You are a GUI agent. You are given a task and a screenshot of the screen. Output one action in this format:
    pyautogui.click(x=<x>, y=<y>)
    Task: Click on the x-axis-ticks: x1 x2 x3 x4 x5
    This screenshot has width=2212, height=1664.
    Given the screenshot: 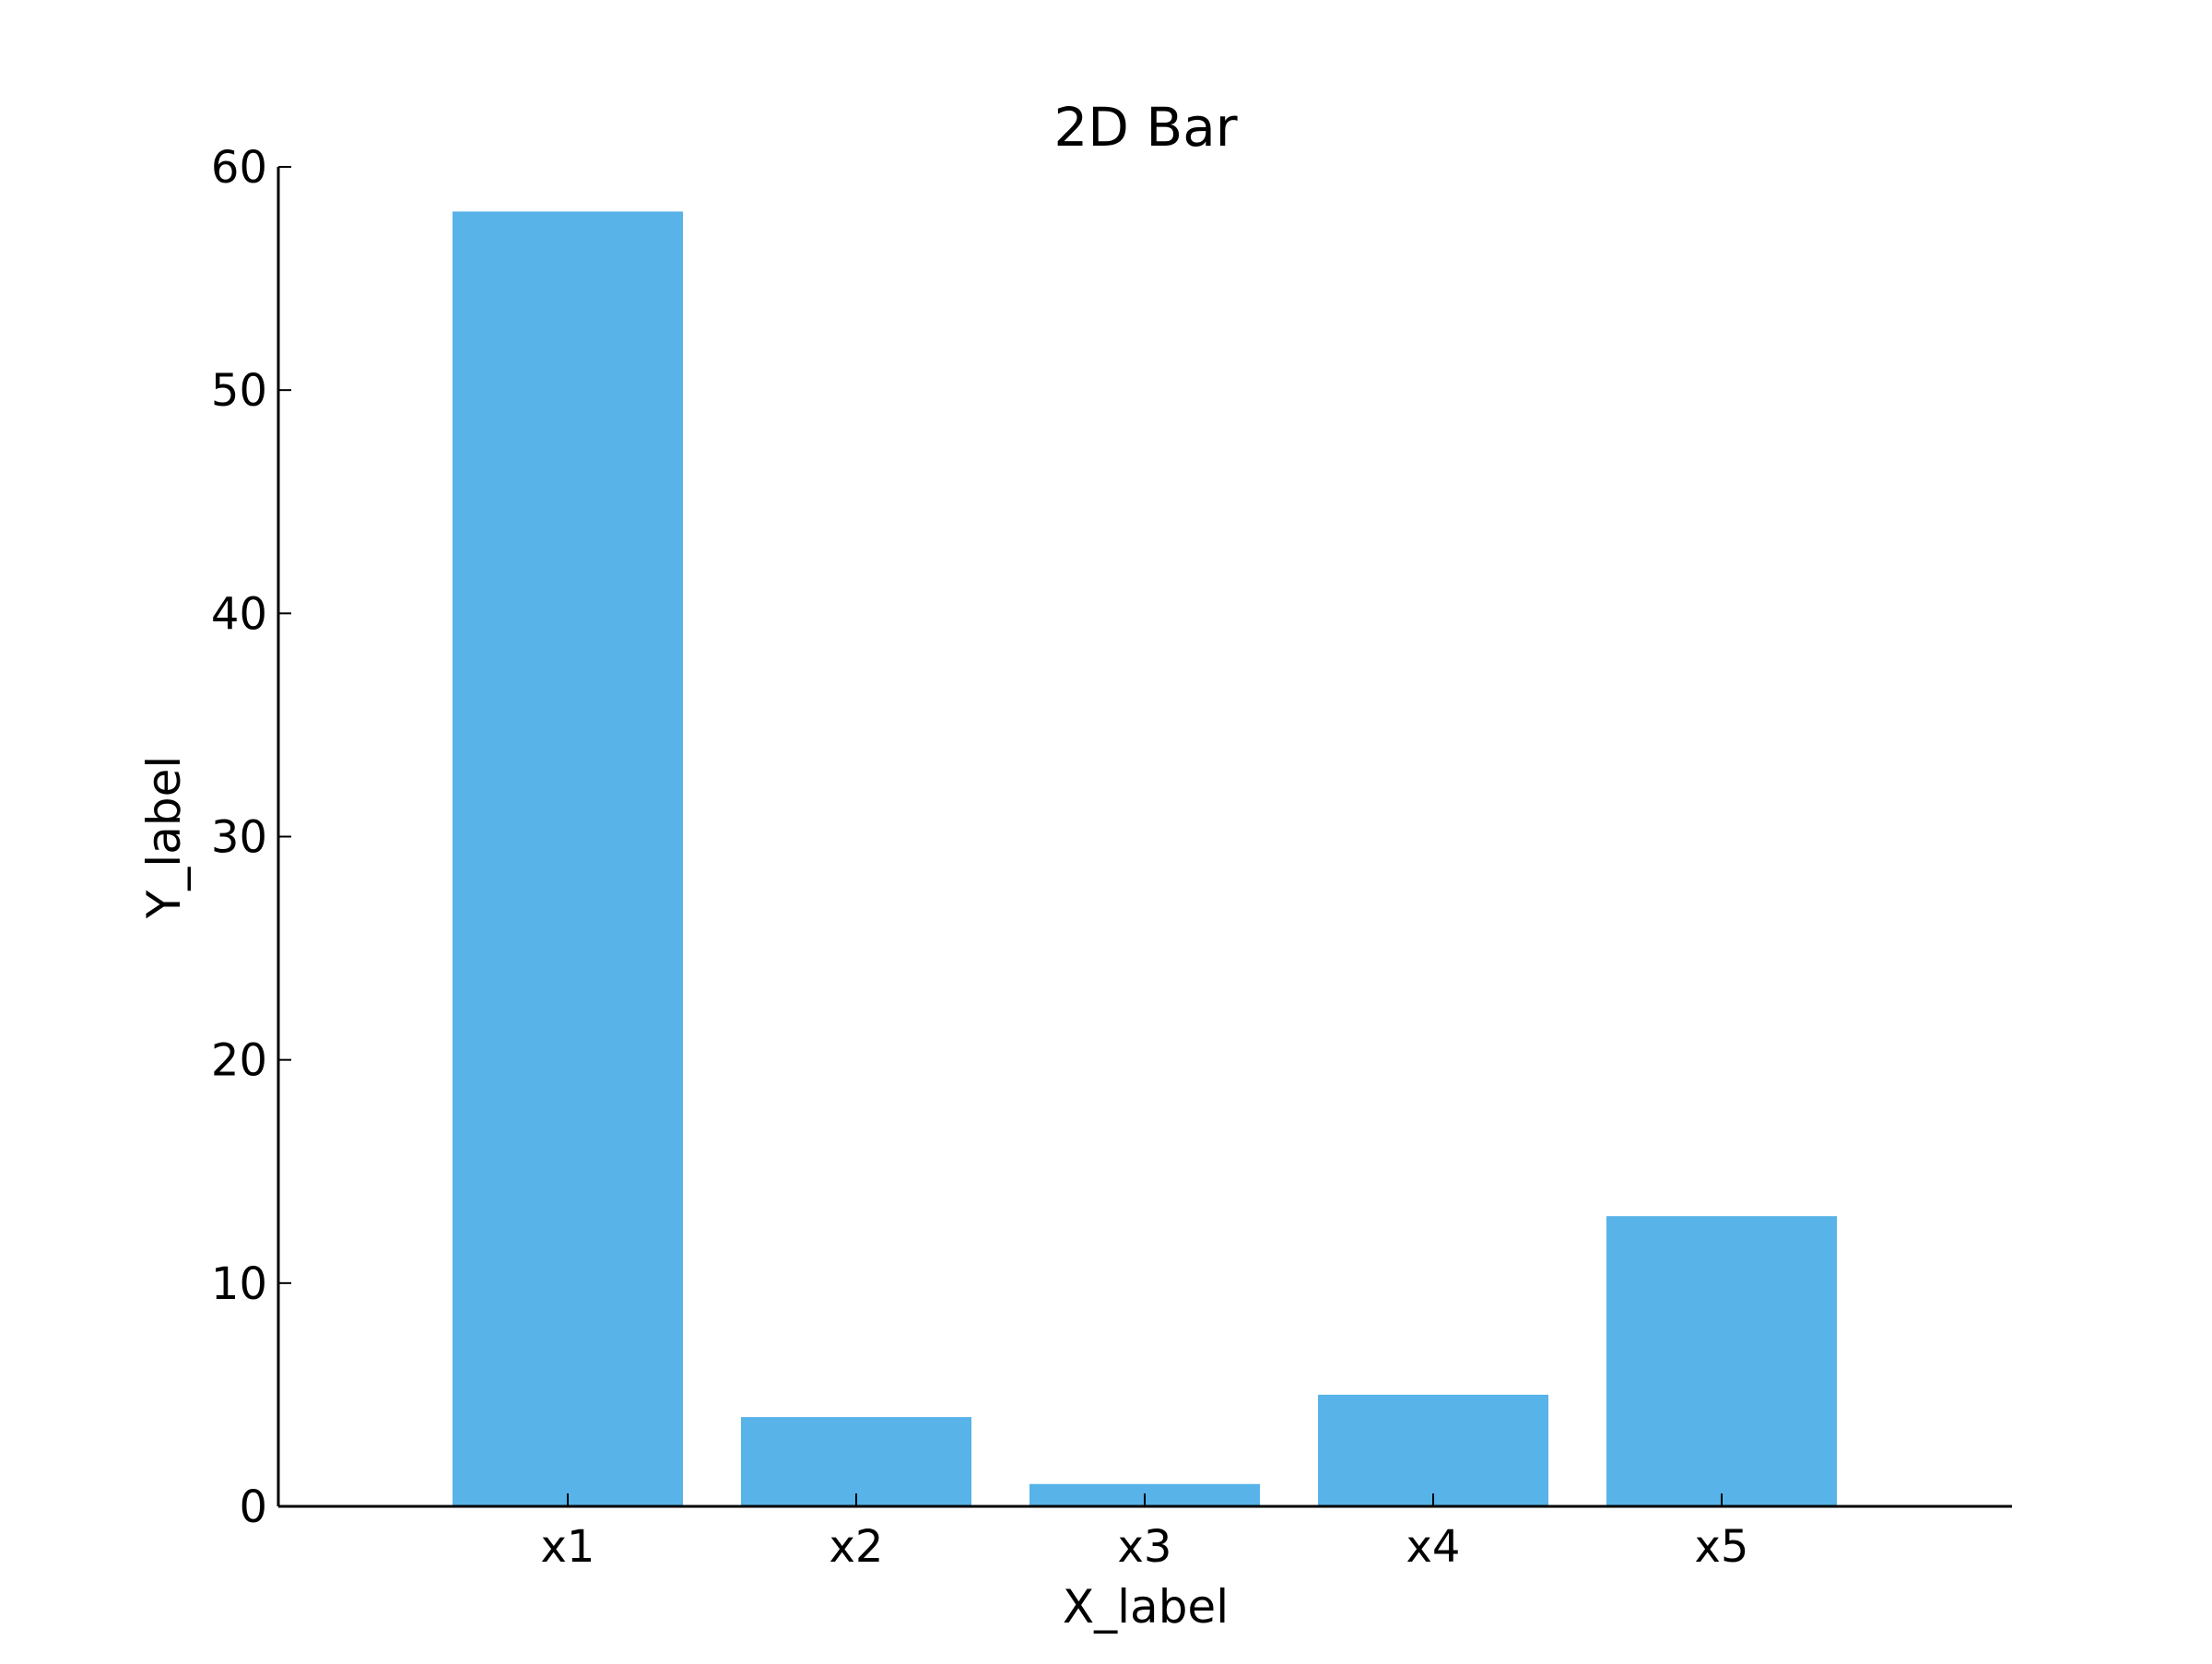 What is the action you would take?
    pyautogui.click(x=1145, y=1533)
    